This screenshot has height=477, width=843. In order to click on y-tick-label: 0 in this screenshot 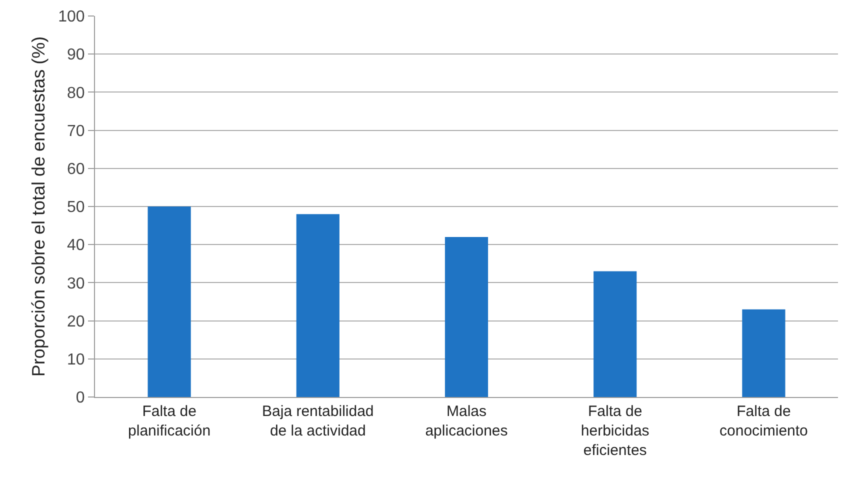, I will do `click(80, 398)`.